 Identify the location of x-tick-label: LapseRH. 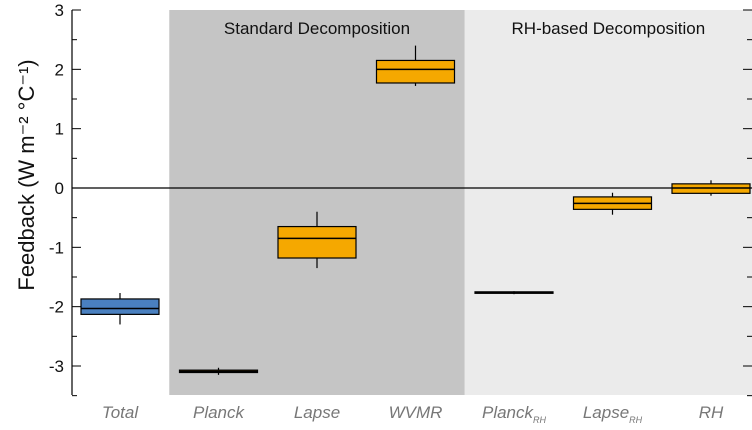
(613, 414).